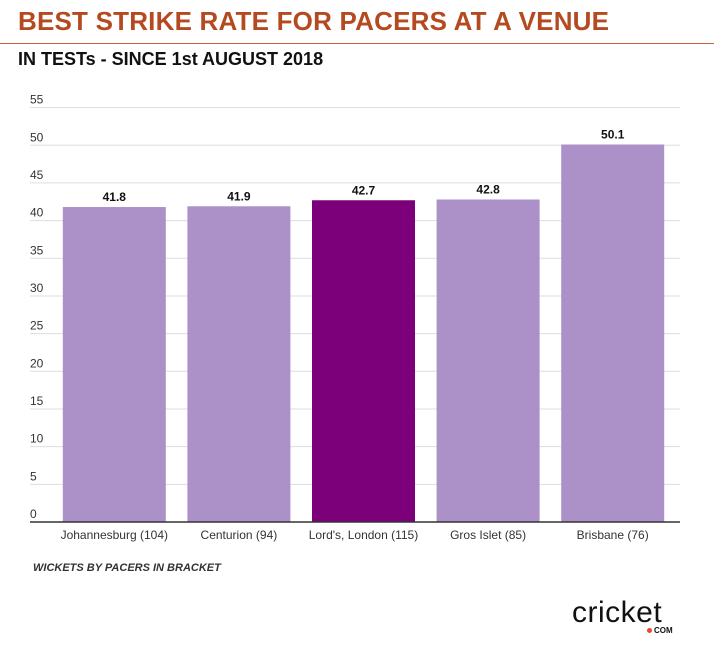  I want to click on y-tick-label: 25, so click(37, 326).